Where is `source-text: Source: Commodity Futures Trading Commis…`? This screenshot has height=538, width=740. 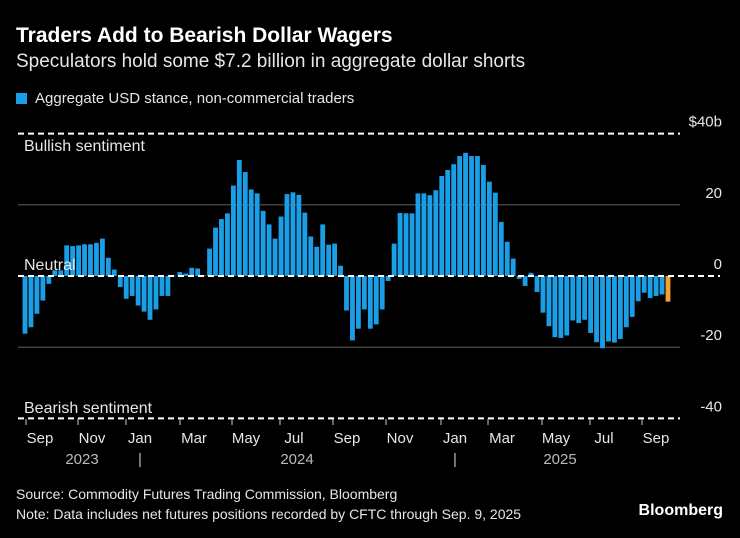 source-text: Source: Commodity Futures Trading Commis… is located at coordinates (207, 494).